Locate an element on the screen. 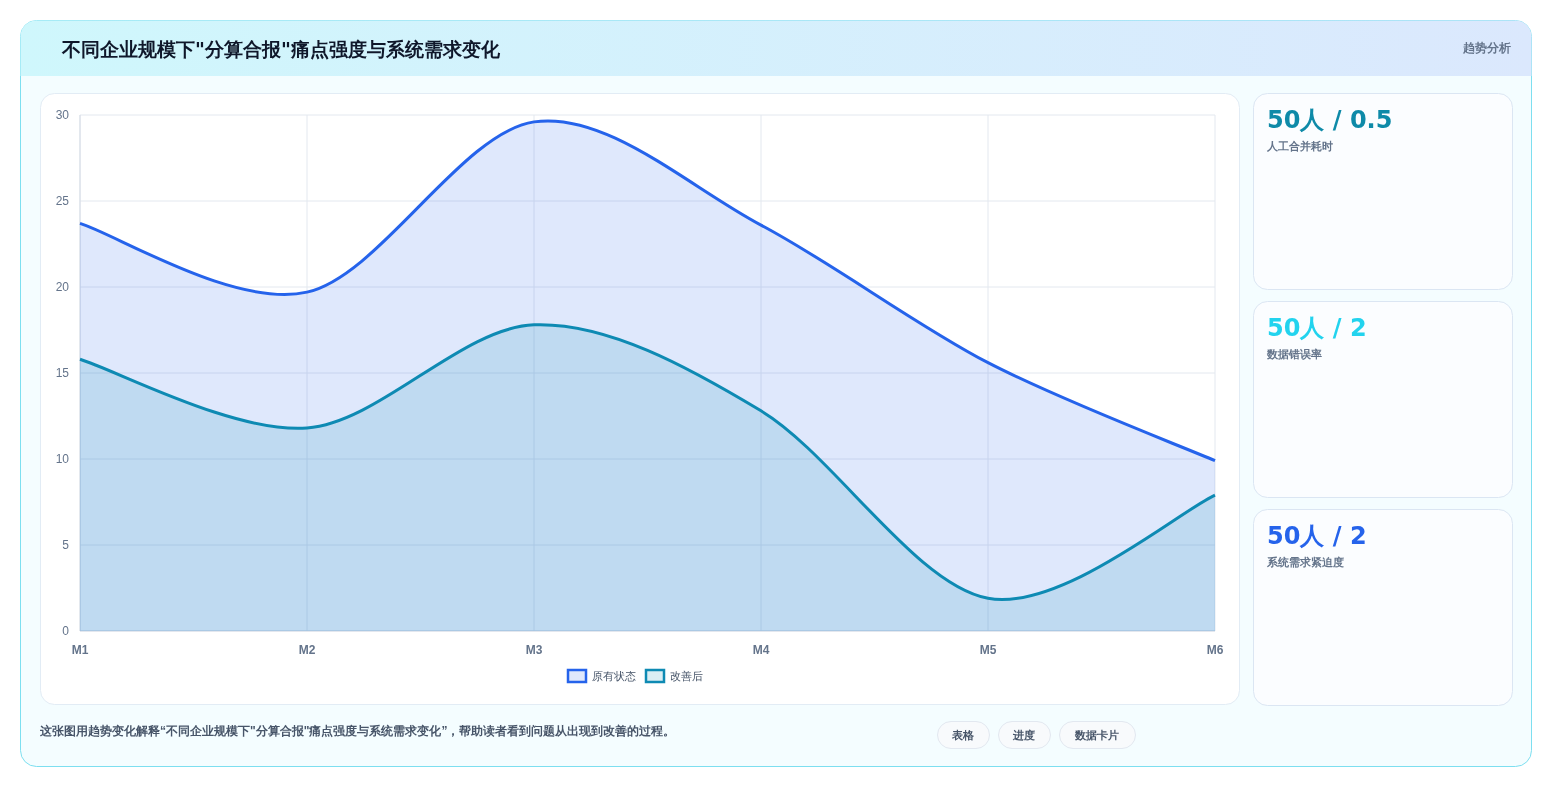 The image size is (1552, 788). y-tick-label: 20 is located at coordinates (62, 287).